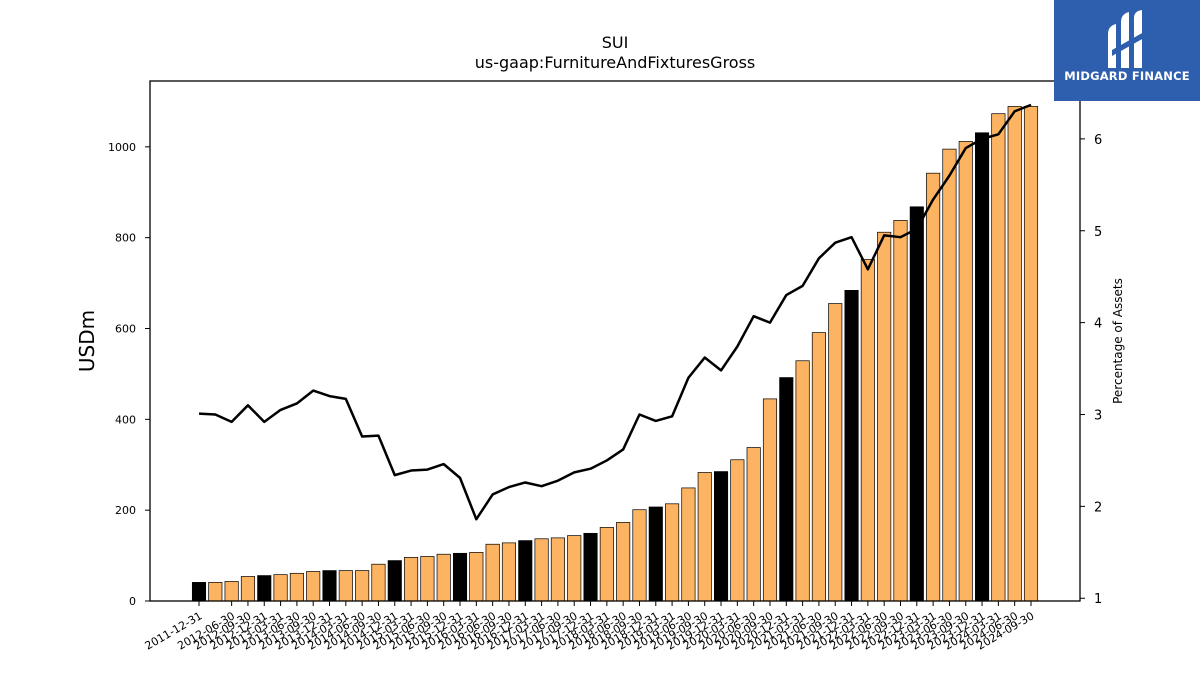 The image size is (1200, 675). What do you see at coordinates (615, 62) in the screenshot?
I see `chart-subtitle: us-gaap:FurnitureAndFixturesGross` at bounding box center [615, 62].